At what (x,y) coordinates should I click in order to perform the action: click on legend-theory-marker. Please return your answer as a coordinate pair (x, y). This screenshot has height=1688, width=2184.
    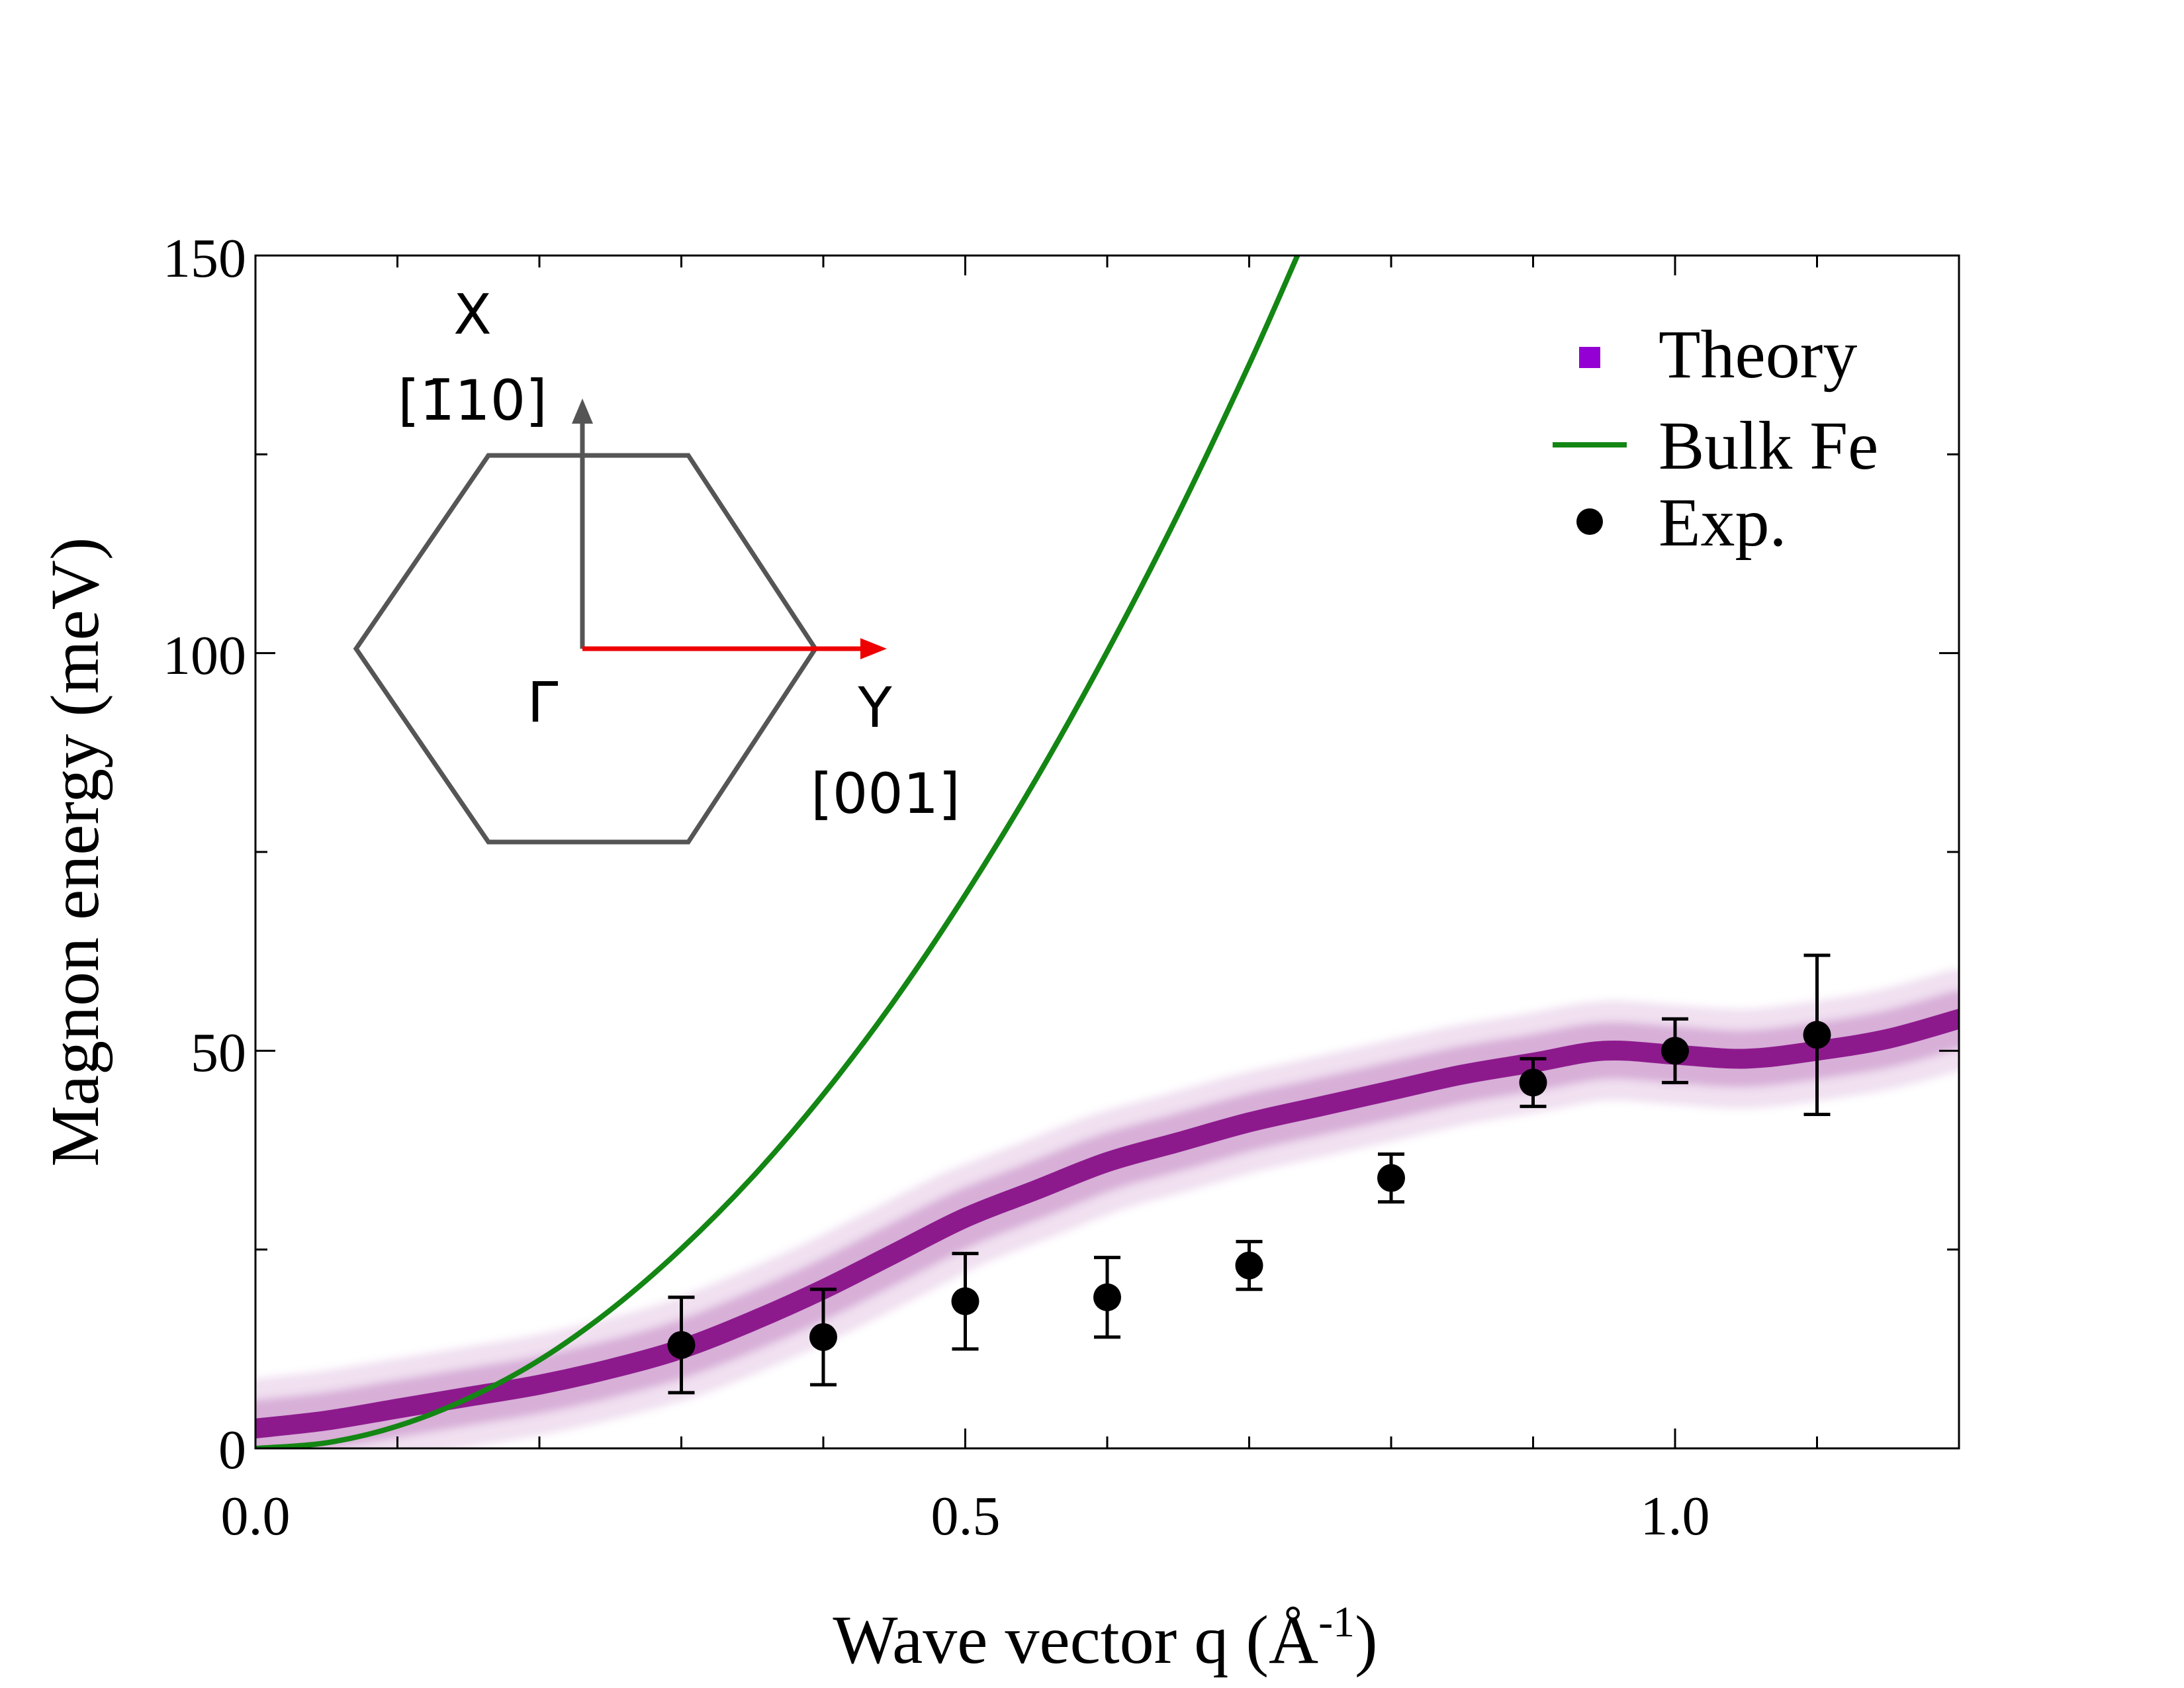
    Looking at the image, I should click on (1590, 357).